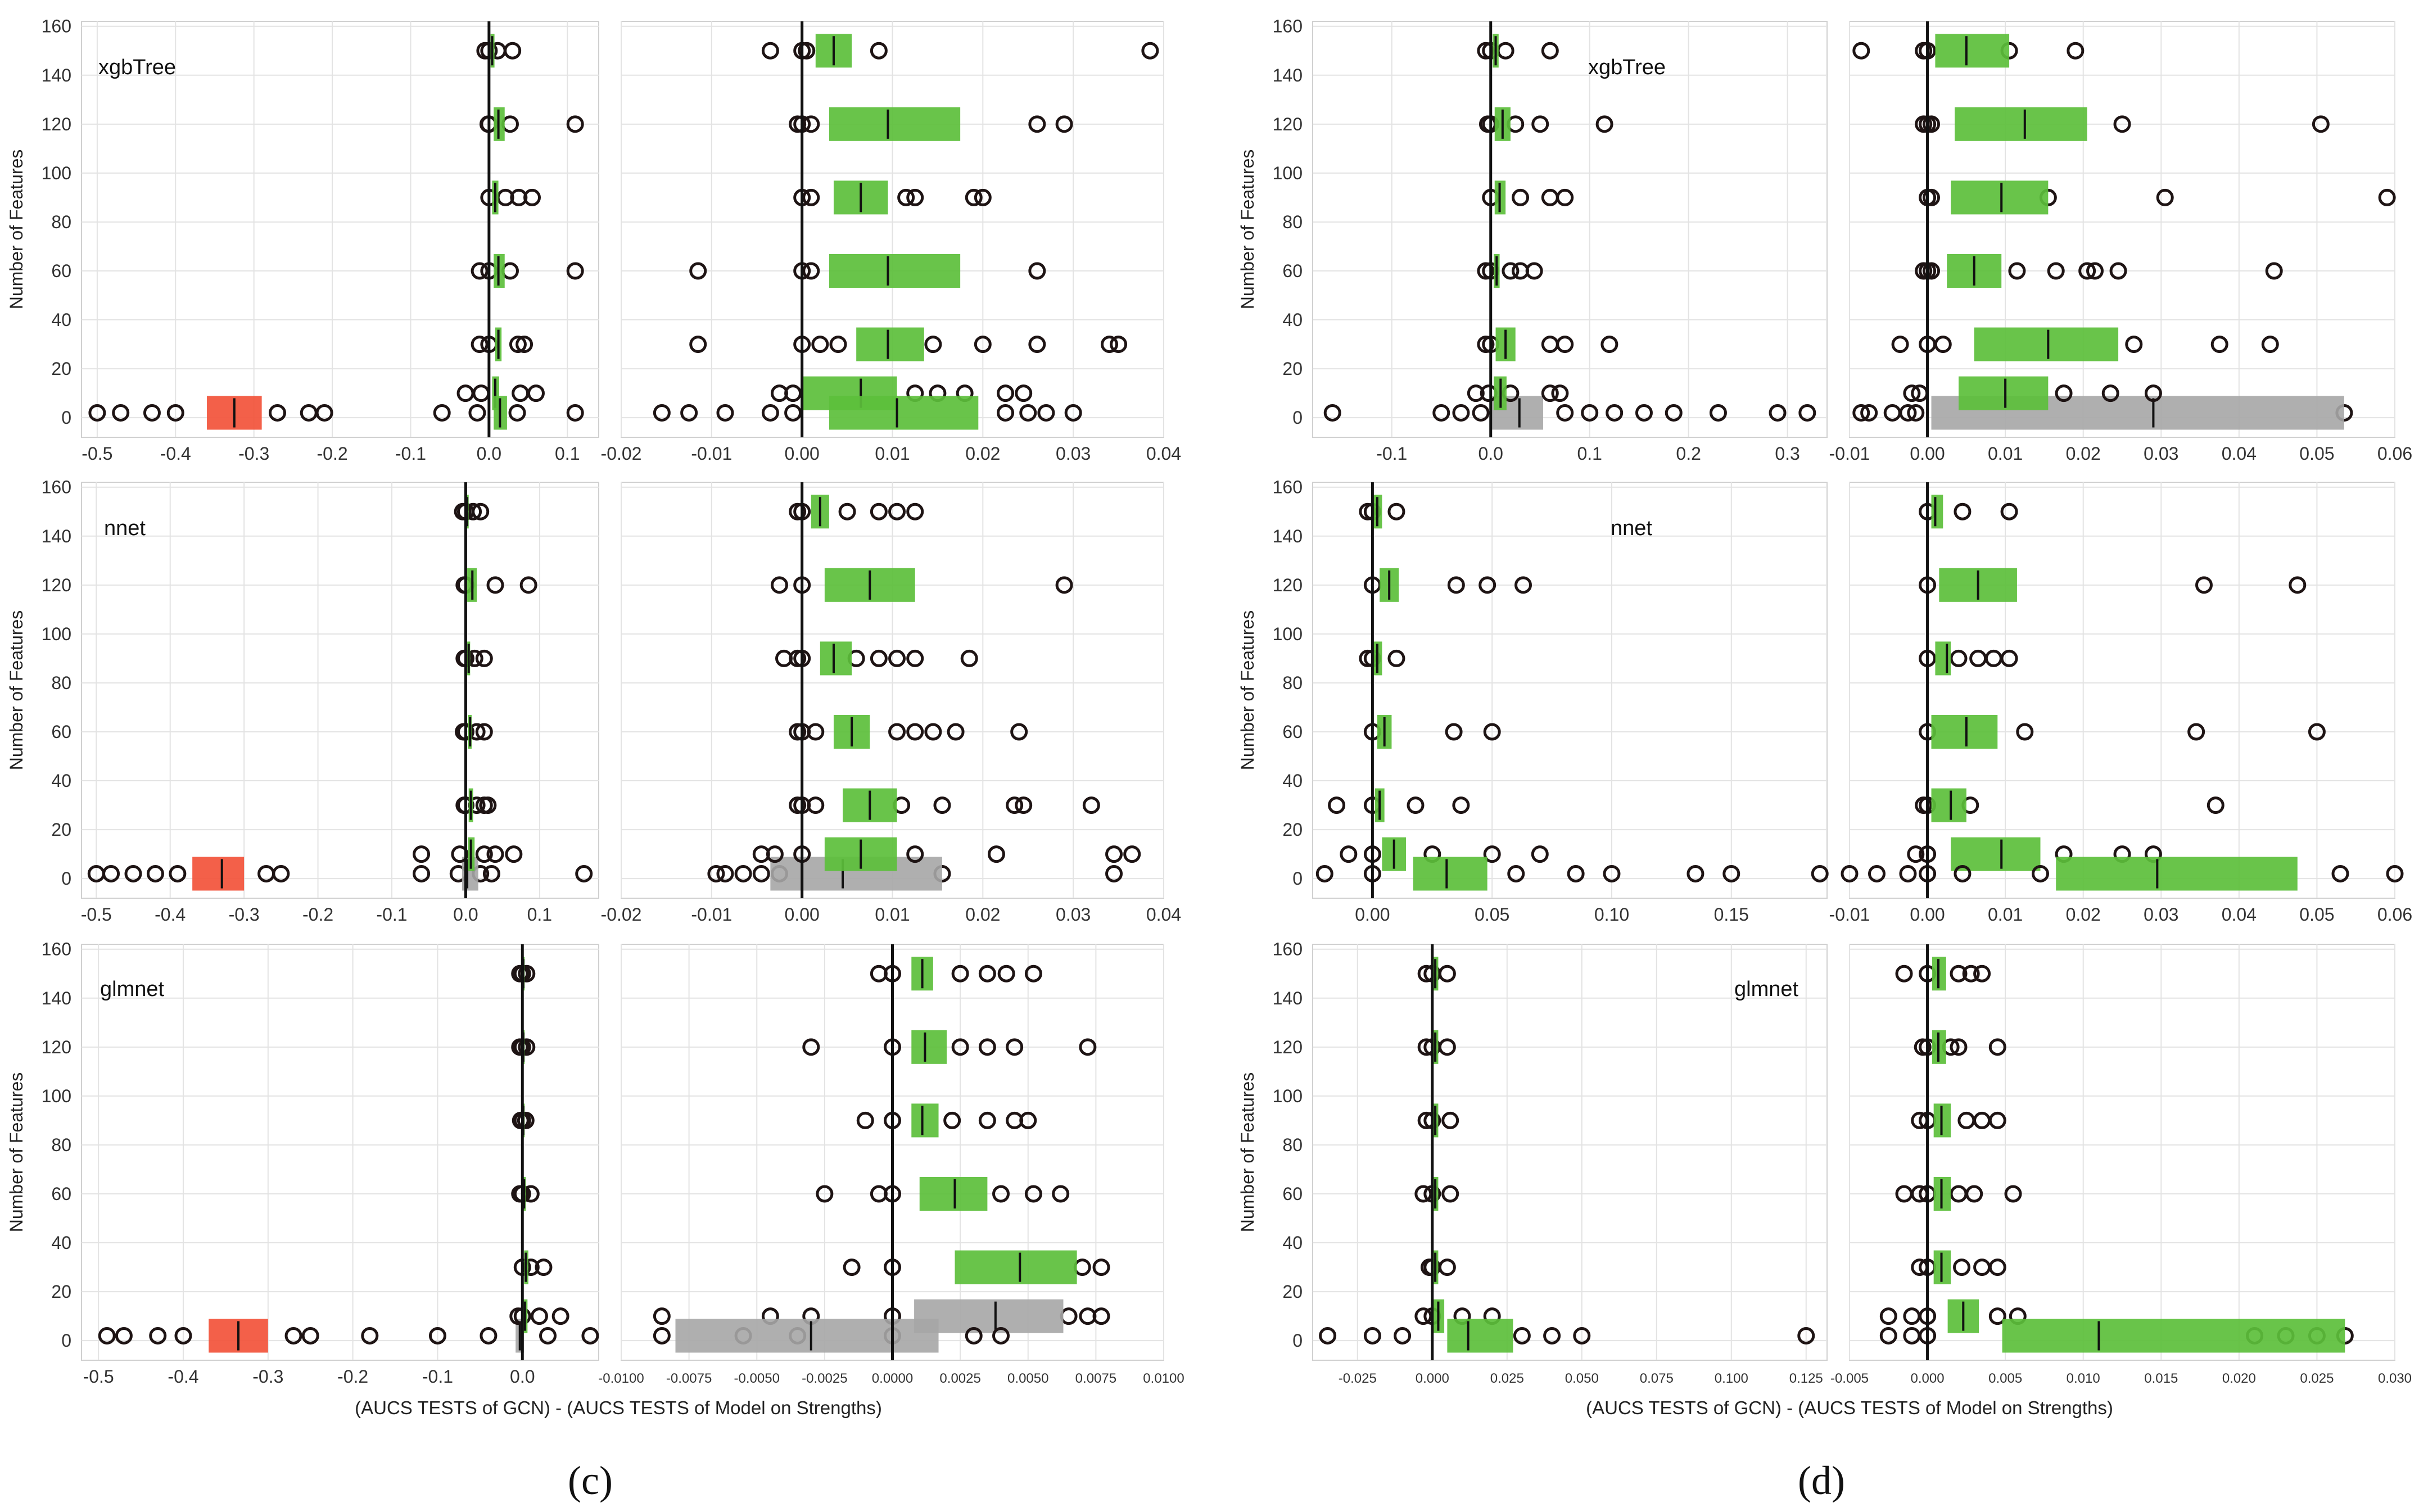 Image resolution: width=2428 pixels, height=1512 pixels. I want to click on x-tick-label: 0.3, so click(1787, 453).